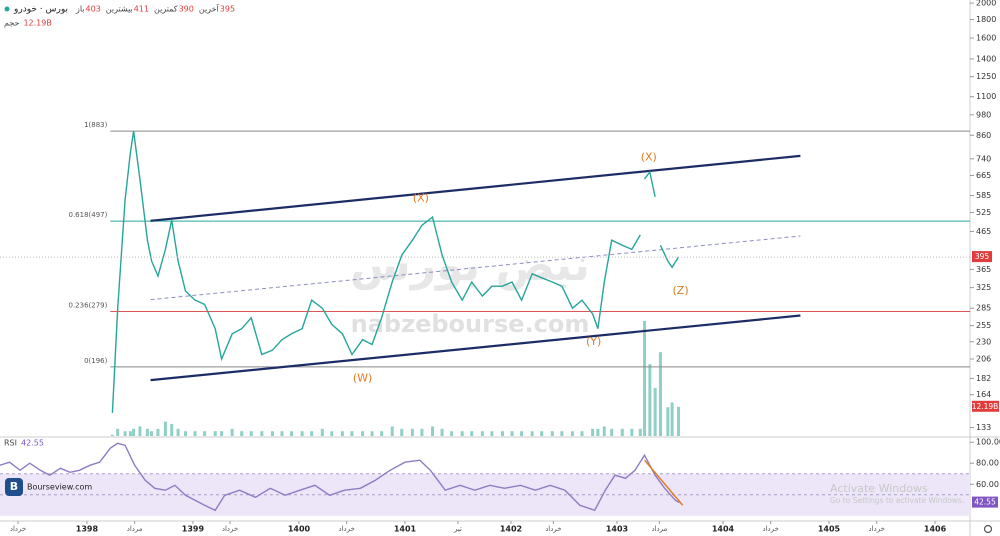 This screenshot has width=1000, height=536. Describe the element at coordinates (983, 325) in the screenshot. I see `y-tick-label: 255` at that location.